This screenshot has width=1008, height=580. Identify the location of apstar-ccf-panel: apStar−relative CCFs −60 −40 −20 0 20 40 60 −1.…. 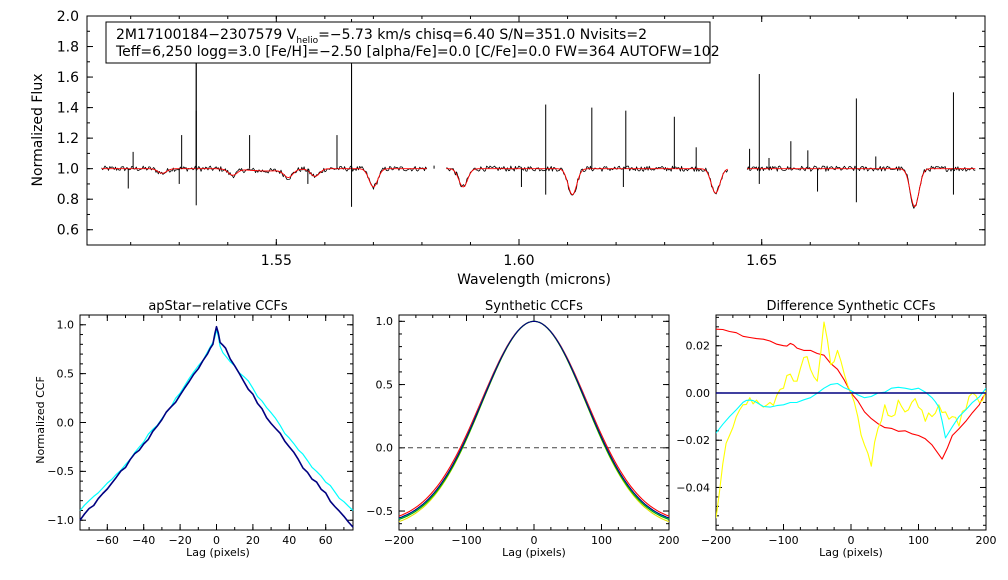
(194, 429).